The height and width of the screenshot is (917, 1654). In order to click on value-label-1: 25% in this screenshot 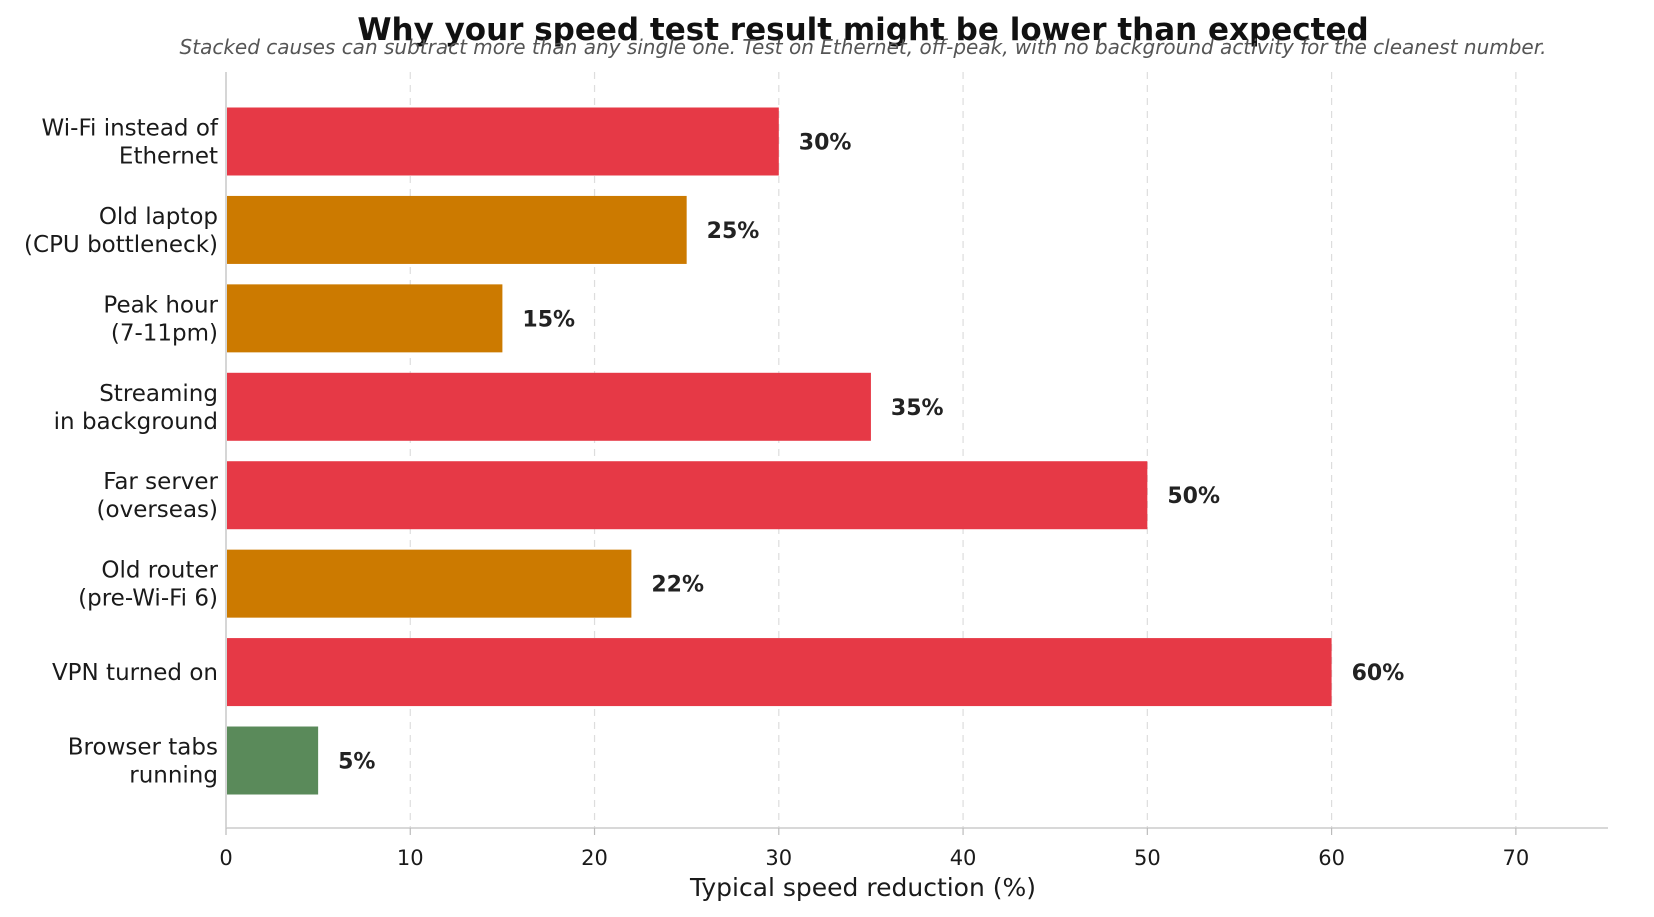, I will do `click(733, 231)`.